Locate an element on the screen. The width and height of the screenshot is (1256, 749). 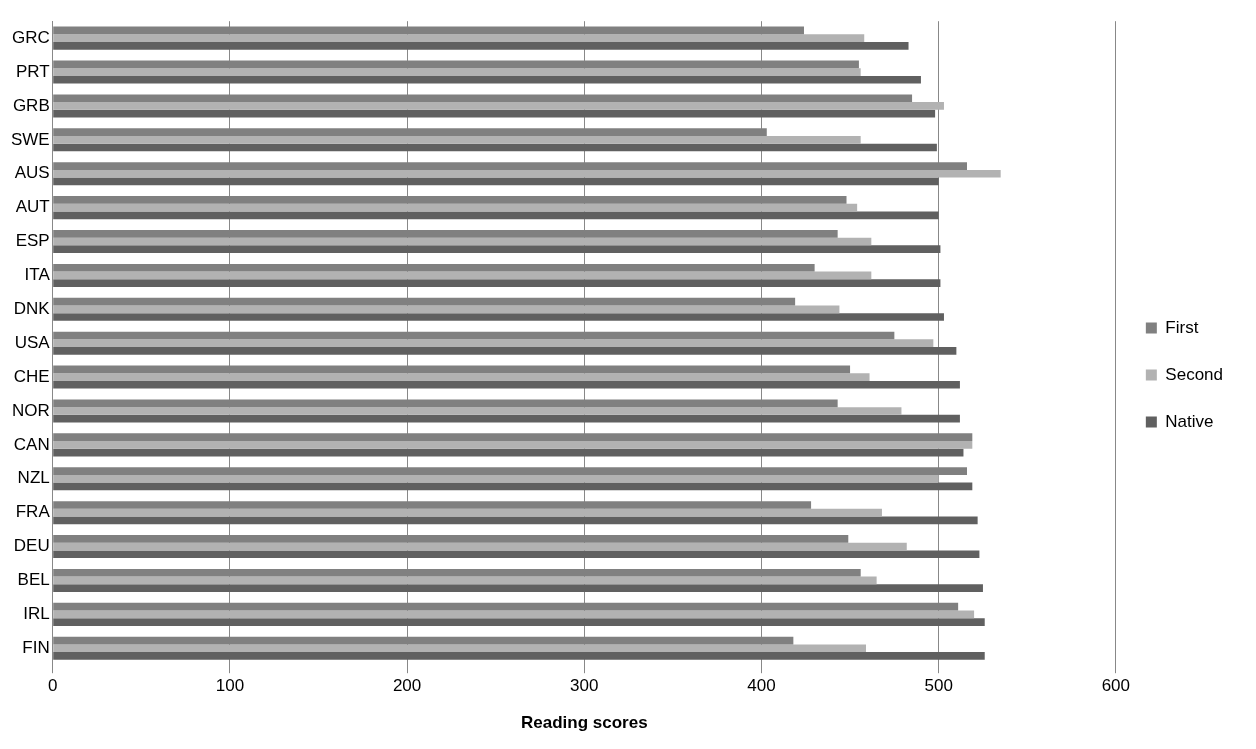
legend-label: Second is located at coordinates (1194, 374).